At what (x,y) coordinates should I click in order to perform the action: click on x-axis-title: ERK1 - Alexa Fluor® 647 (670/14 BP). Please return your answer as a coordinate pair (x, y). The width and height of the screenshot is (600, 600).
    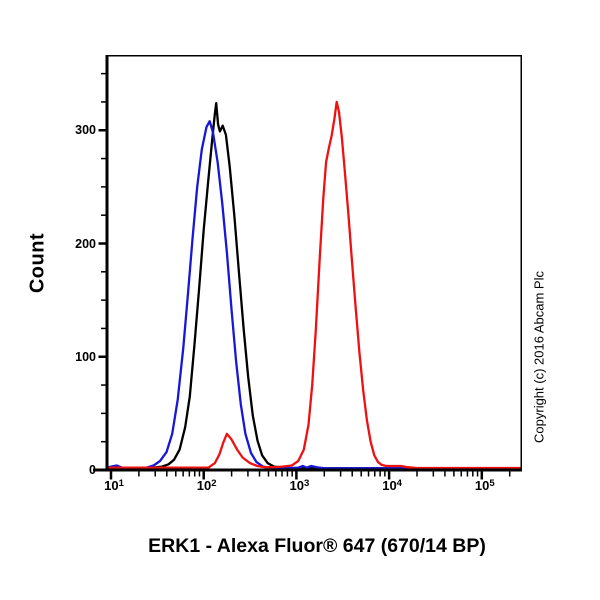
    Looking at the image, I should click on (317, 546).